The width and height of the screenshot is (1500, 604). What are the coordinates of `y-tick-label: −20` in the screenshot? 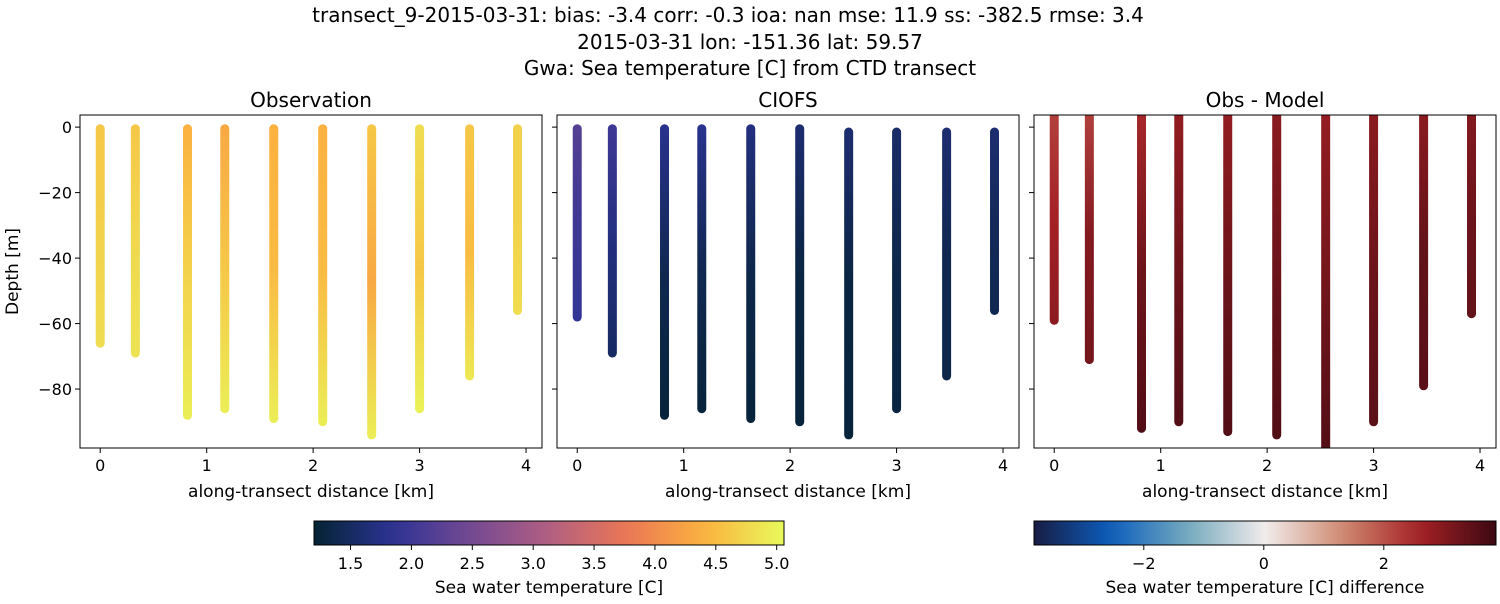 It's located at (55, 193).